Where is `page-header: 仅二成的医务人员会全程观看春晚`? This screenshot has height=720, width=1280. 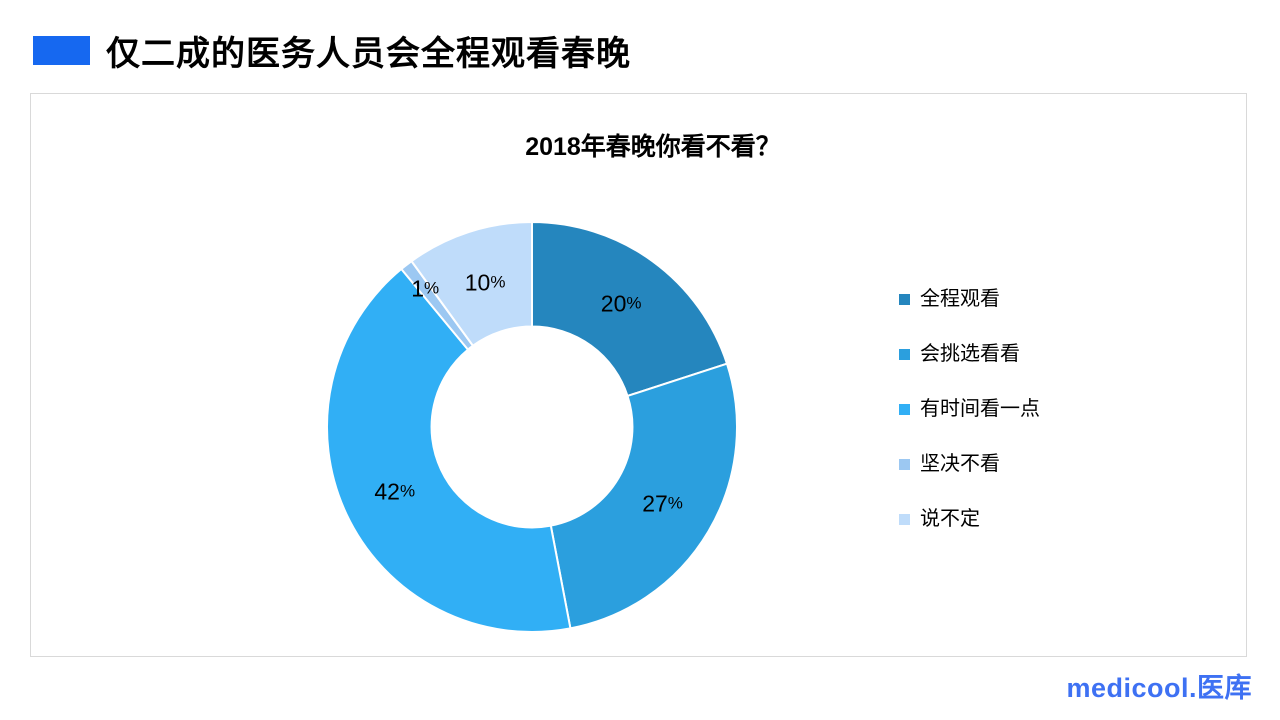
page-header: 仅二成的医务人员会全程观看春晚 is located at coordinates (332, 50).